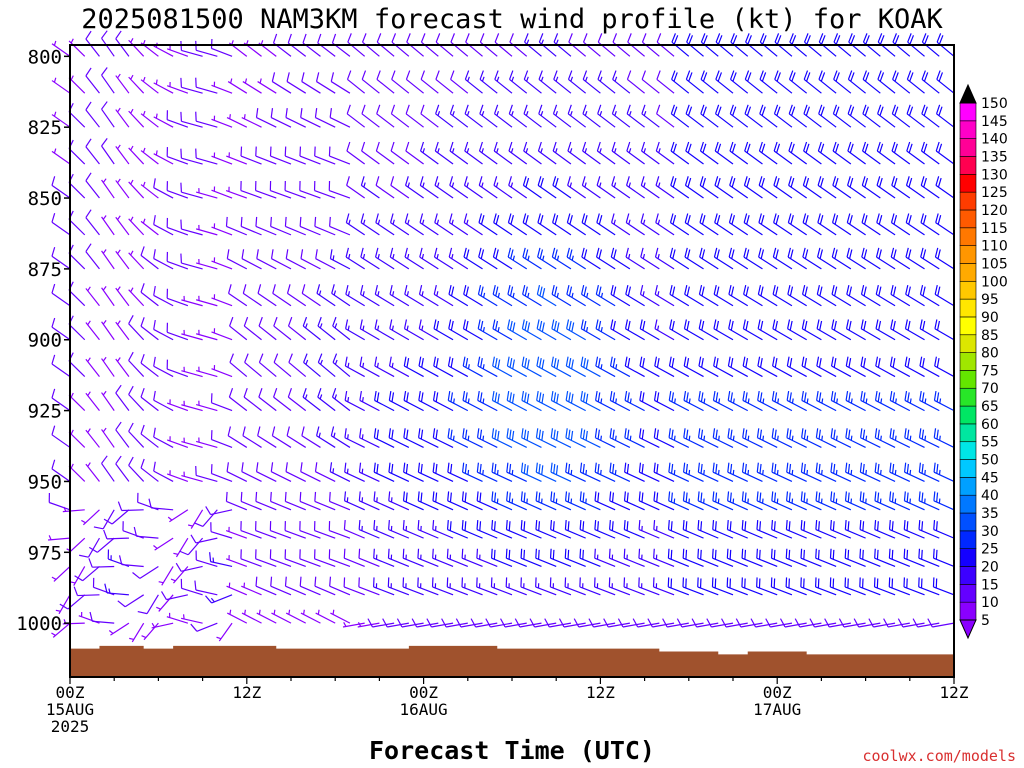 This screenshot has height=768, width=1024. Describe the element at coordinates (968, 219) in the screenshot. I see `colorbar-swatch` at that location.